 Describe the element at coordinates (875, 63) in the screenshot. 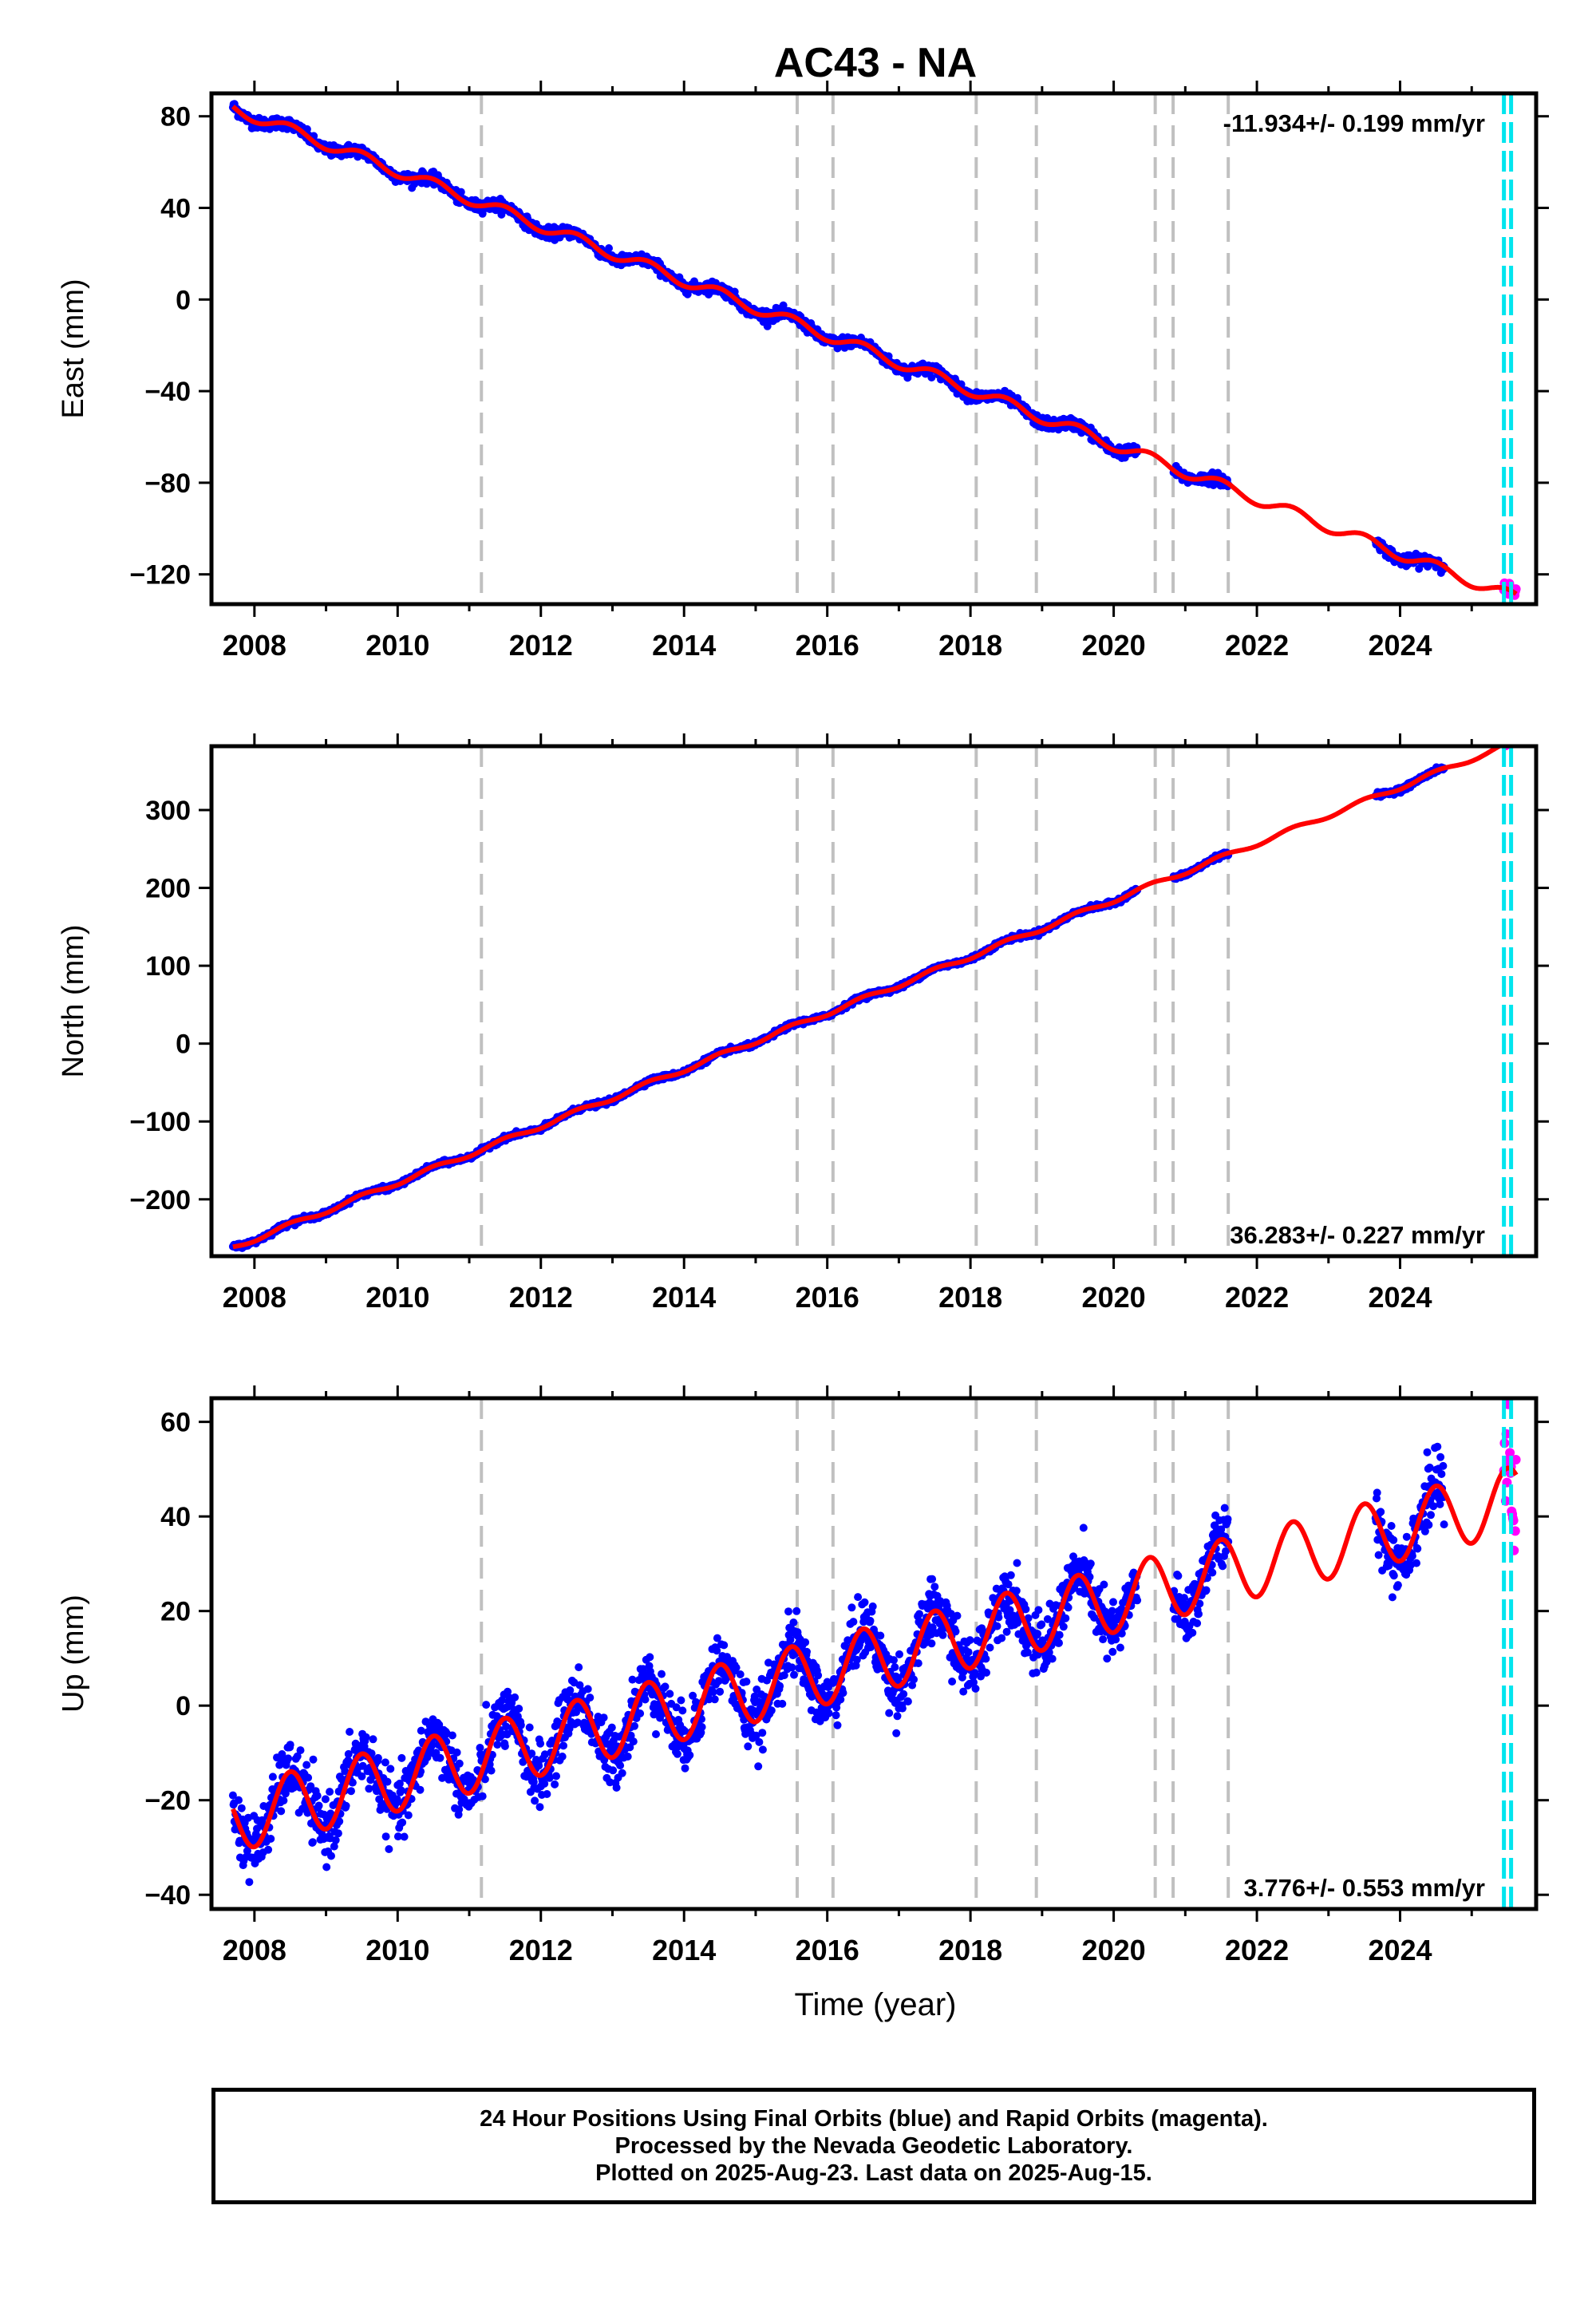

I see `chart-title: AC43 - NA` at that location.